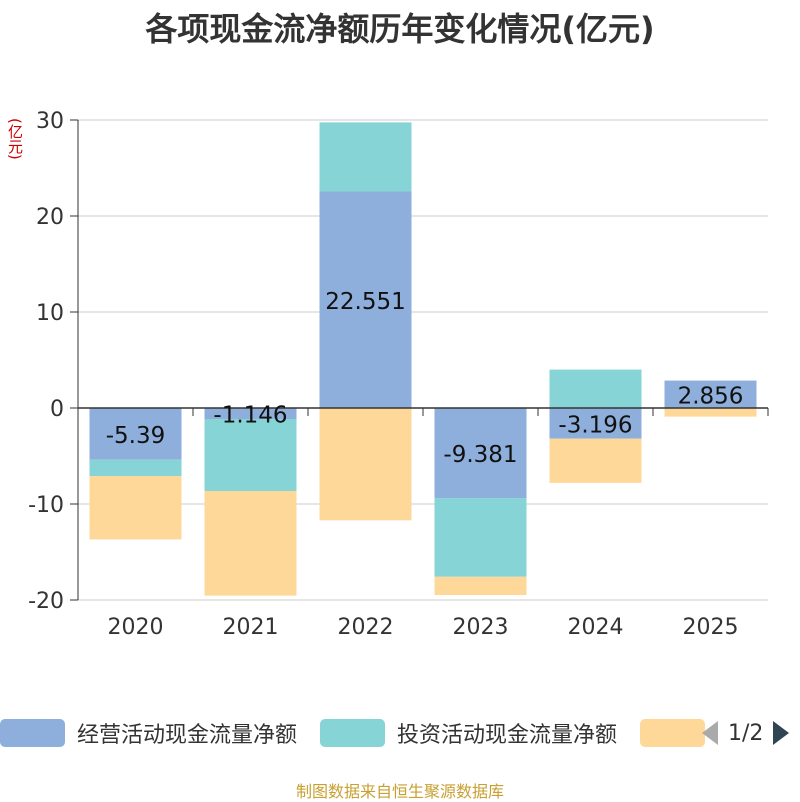 The width and height of the screenshot is (800, 802). I want to click on legend-page-indicator: 1/2, so click(746, 733).